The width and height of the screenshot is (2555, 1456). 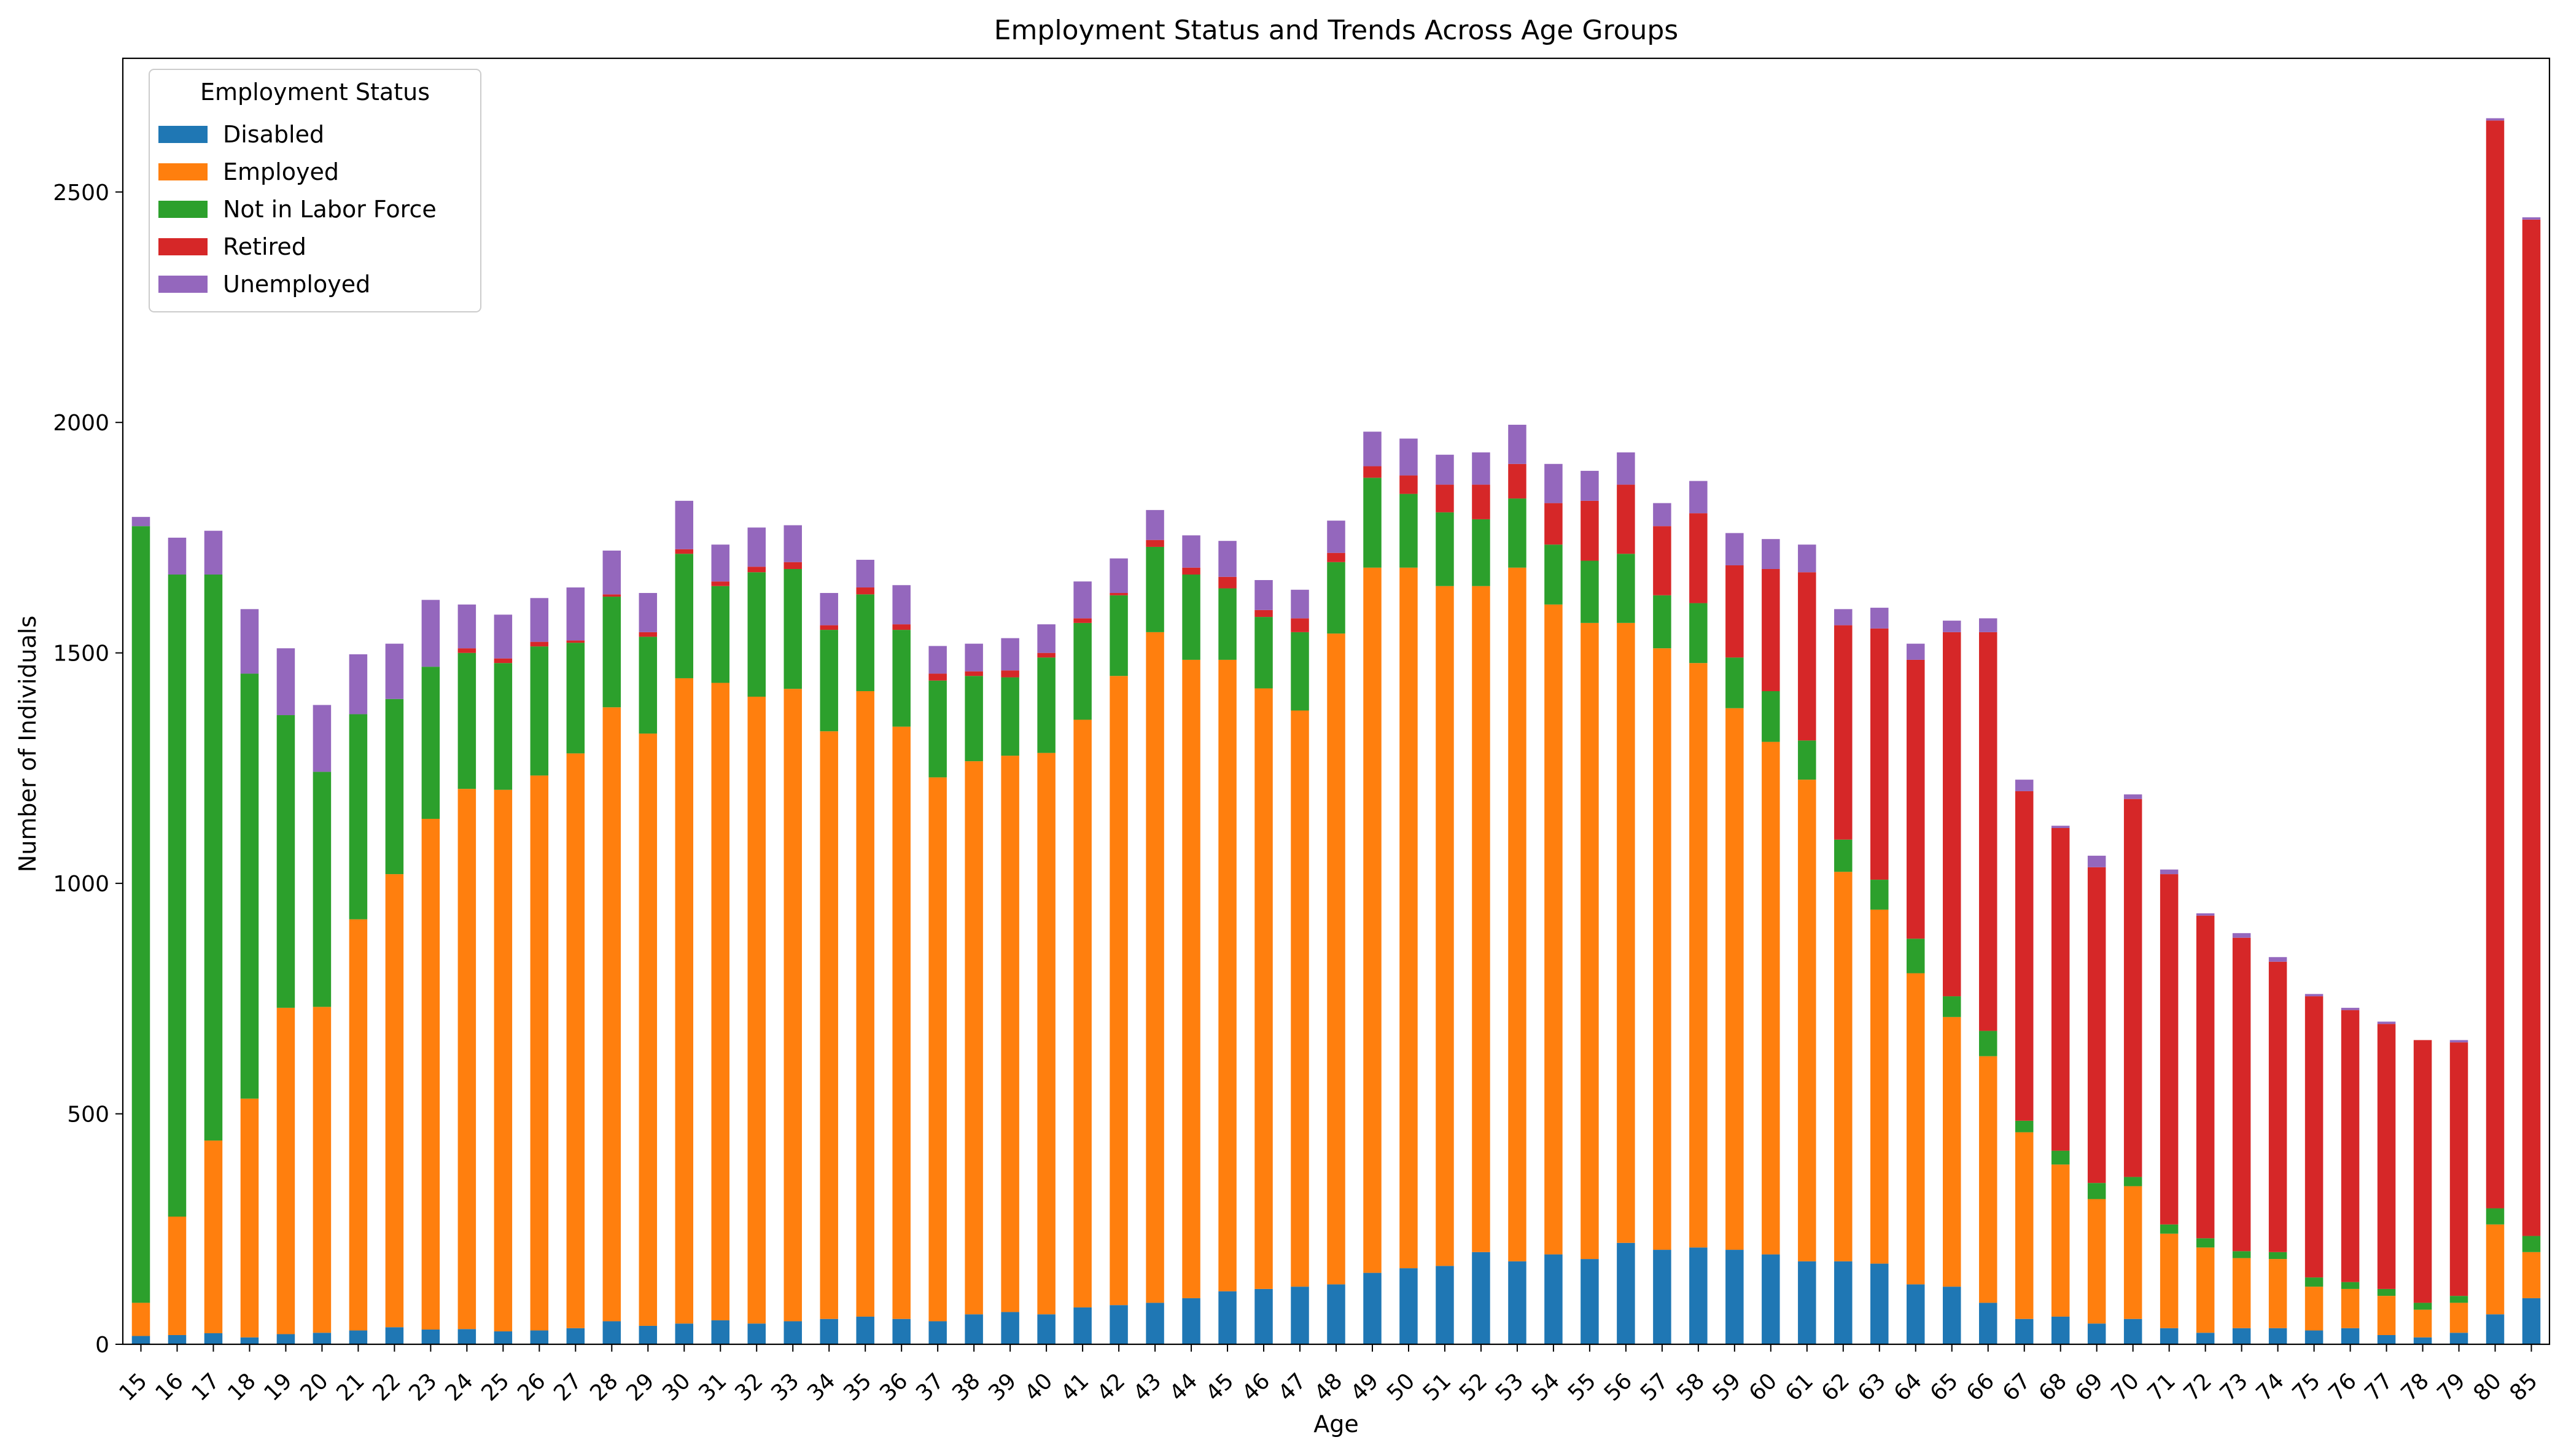 What do you see at coordinates (1336, 1424) in the screenshot?
I see `x-axis-label: Age` at bounding box center [1336, 1424].